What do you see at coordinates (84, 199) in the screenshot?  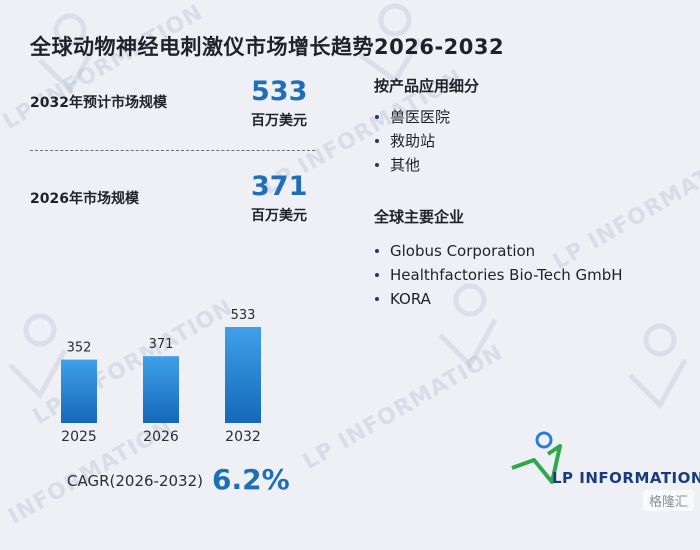 I see `metric-label-2026: 2026年市场规模` at bounding box center [84, 199].